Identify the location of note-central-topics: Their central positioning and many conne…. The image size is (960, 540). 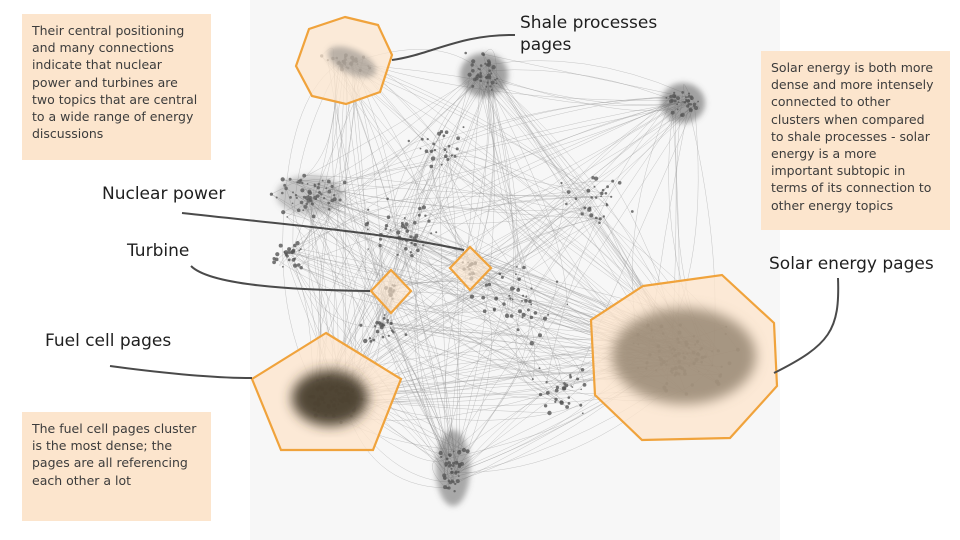
(116, 87).